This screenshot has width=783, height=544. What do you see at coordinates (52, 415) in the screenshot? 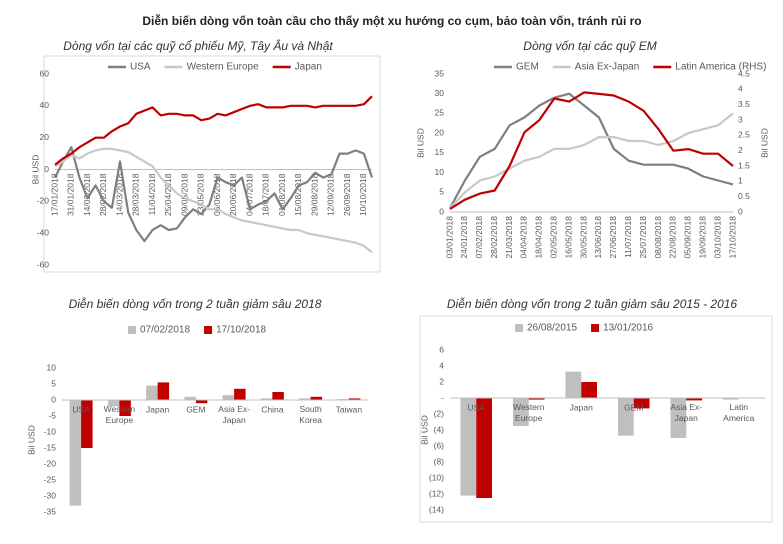
I see `y-tick-label: -5` at bounding box center [52, 415].